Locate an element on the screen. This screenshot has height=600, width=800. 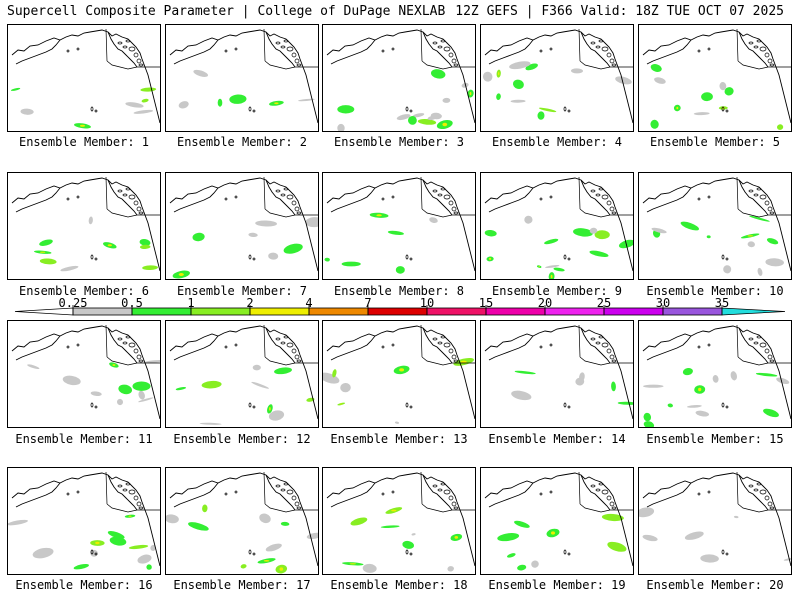
ensemble-member-label: Ensemble Member: 15 is located at coordinates (715, 439).